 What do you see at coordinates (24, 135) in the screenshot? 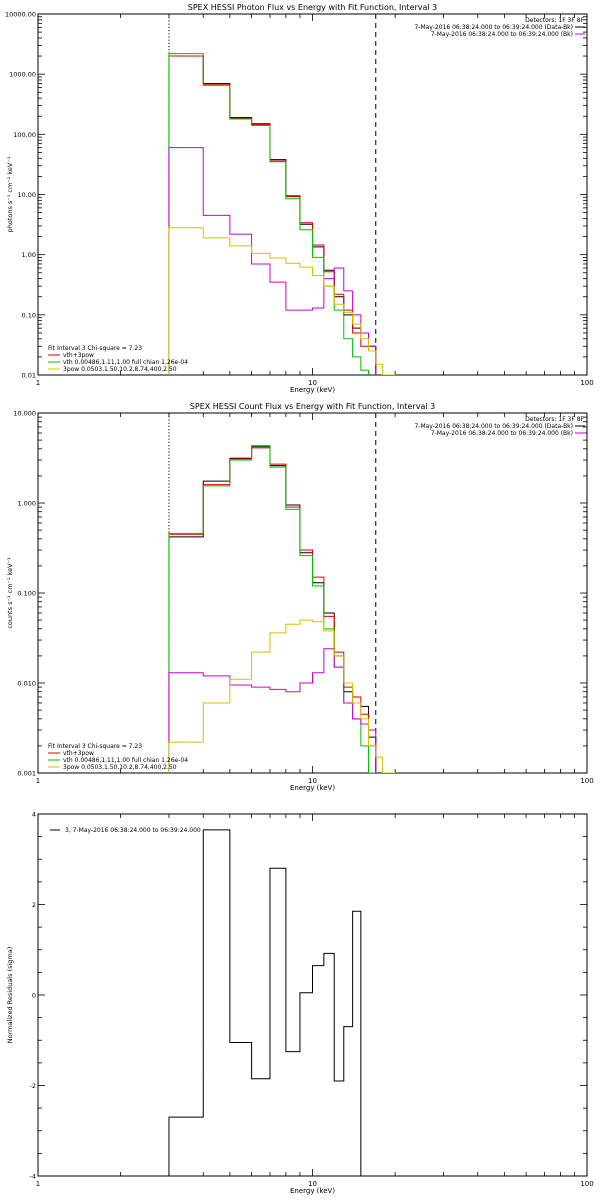
I see `y-tick-label: 100.00` at bounding box center [24, 135].